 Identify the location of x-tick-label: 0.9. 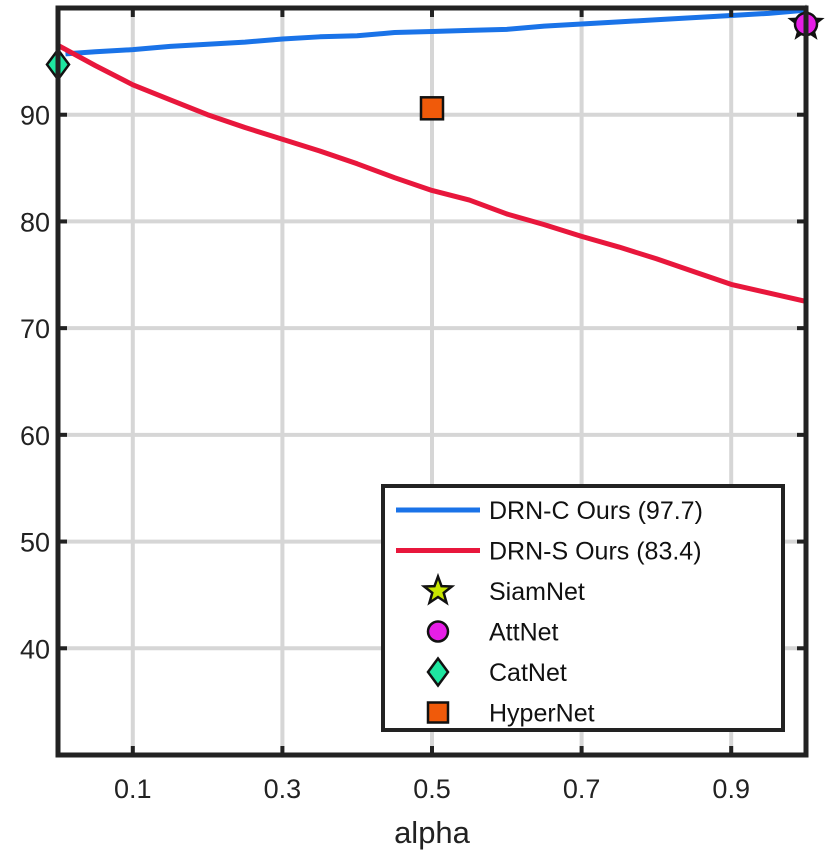
(731, 789).